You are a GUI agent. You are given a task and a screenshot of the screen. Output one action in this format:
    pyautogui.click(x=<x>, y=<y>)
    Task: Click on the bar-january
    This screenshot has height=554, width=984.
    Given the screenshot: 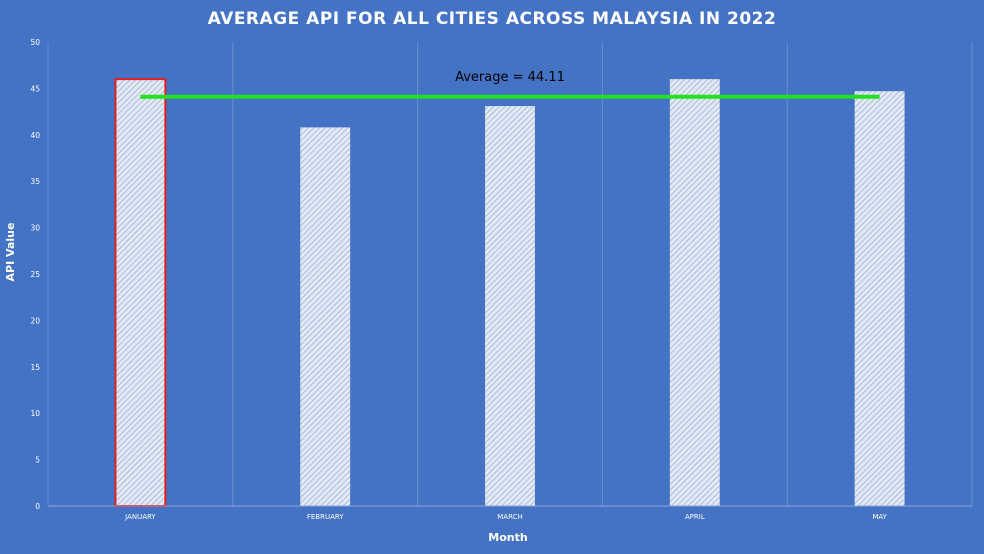 What is the action you would take?
    pyautogui.click(x=140, y=293)
    